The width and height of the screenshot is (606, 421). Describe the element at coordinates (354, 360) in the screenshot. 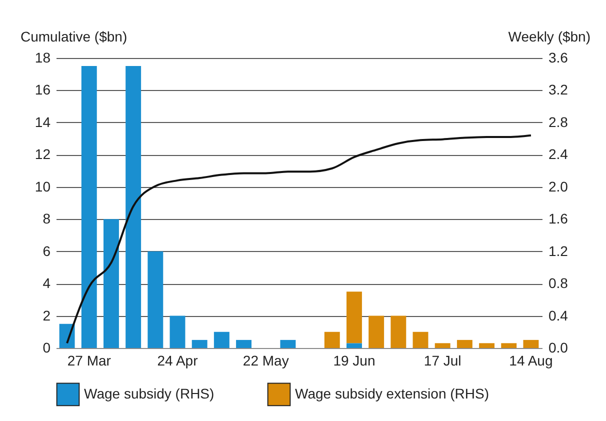

I see `x-tick-label: 19 Jun` at that location.